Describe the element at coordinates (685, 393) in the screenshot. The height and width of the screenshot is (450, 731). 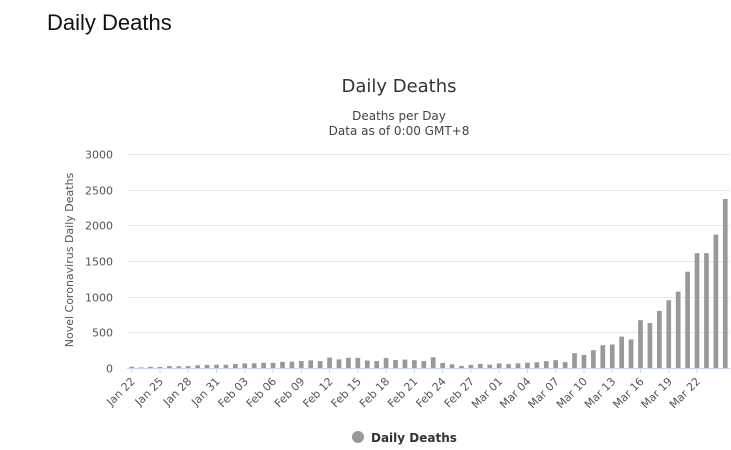
I see `x-tick-label: Mar 22` at that location.